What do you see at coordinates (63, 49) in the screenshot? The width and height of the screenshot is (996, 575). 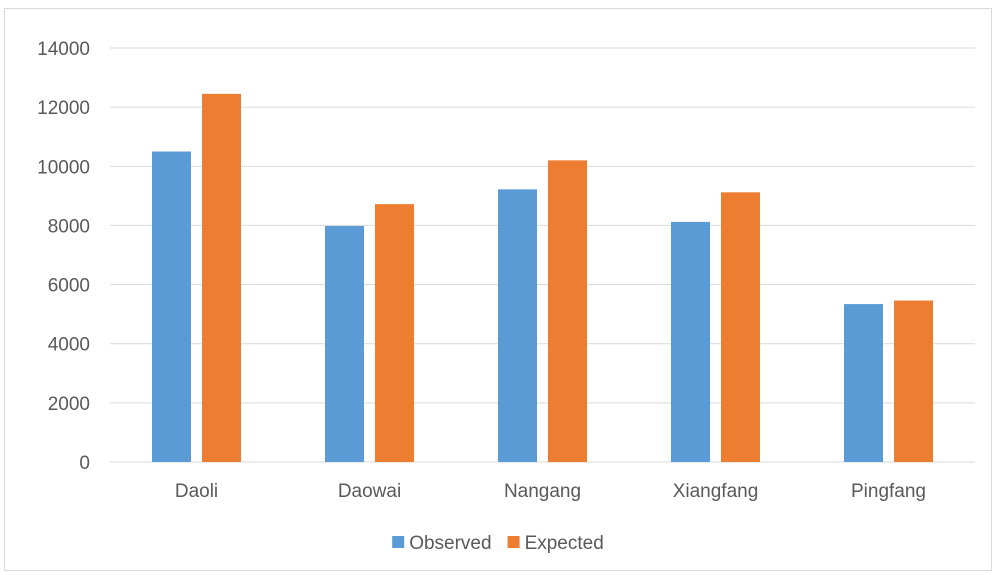 I see `y-tick-label: 14000` at bounding box center [63, 49].